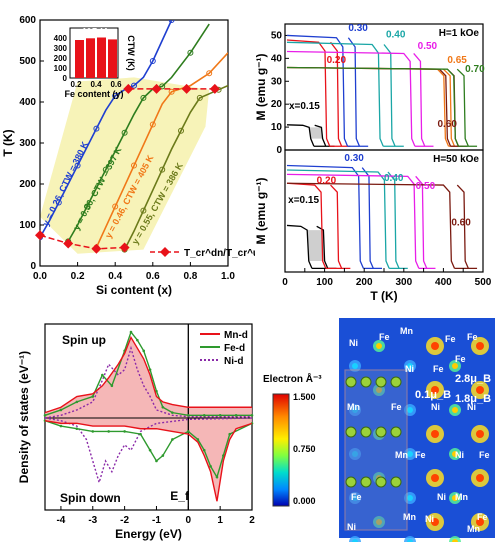  What do you see at coordinates (40, 276) in the screenshot?
I see `x-tick-label: 0.0` at bounding box center [40, 276].